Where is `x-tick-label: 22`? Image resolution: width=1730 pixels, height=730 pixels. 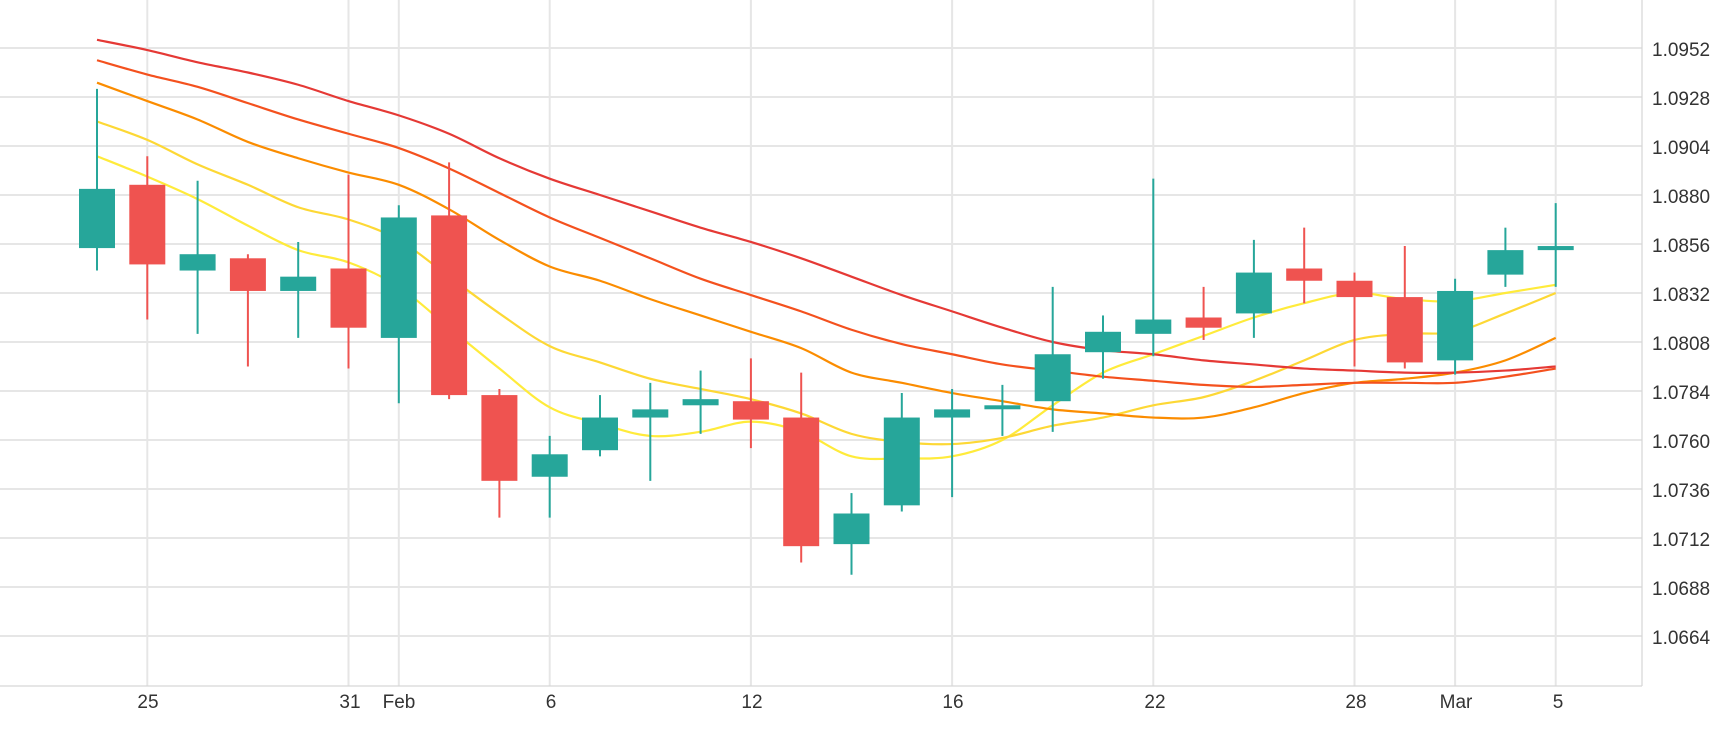
x-tick-label: 22 is located at coordinates (1154, 702).